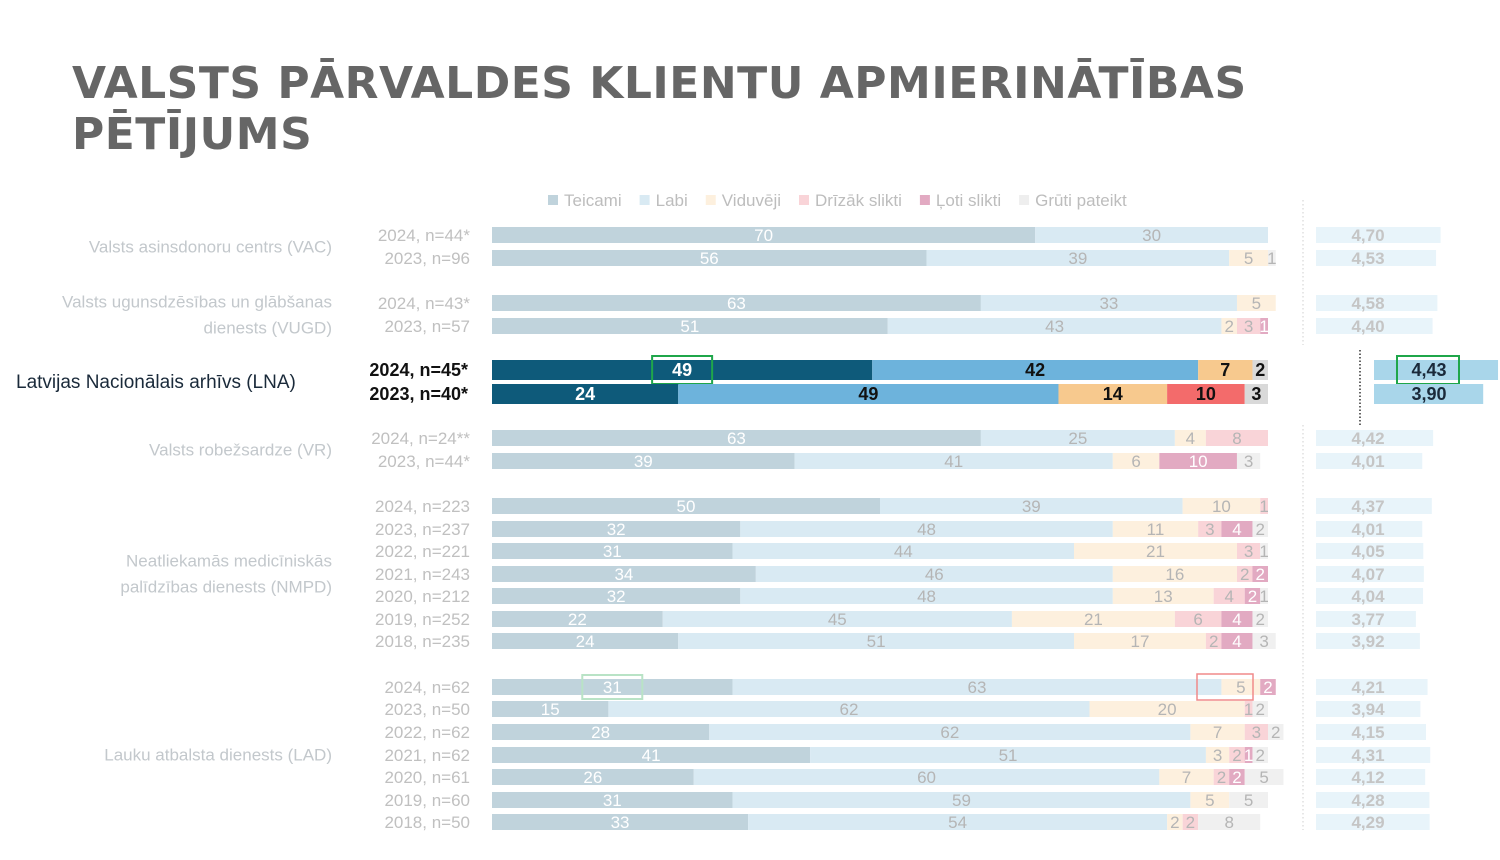 Image resolution: width=1500 pixels, height=860 pixels. Describe the element at coordinates (427, 732) in the screenshot. I see `row-label: 2022, n=62` at that location.